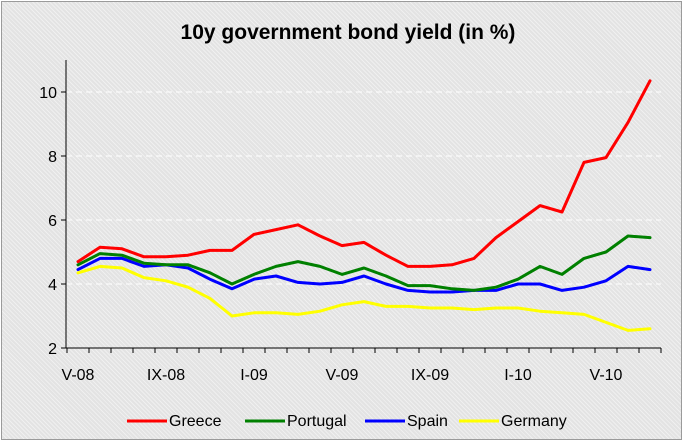 The height and width of the screenshot is (441, 683). What do you see at coordinates (166, 375) in the screenshot?
I see `x-tick-label: IX-08` at bounding box center [166, 375].